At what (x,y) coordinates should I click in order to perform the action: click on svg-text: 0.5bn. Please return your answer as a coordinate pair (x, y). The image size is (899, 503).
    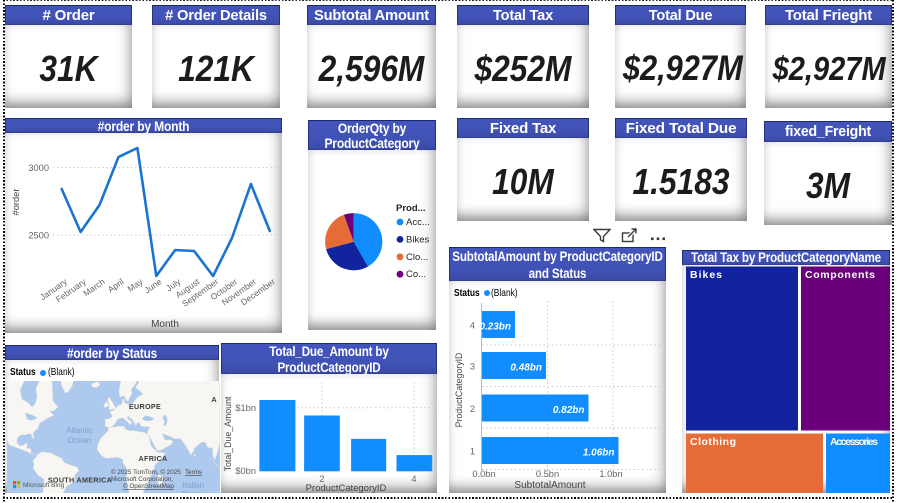
    Looking at the image, I should click on (547, 474).